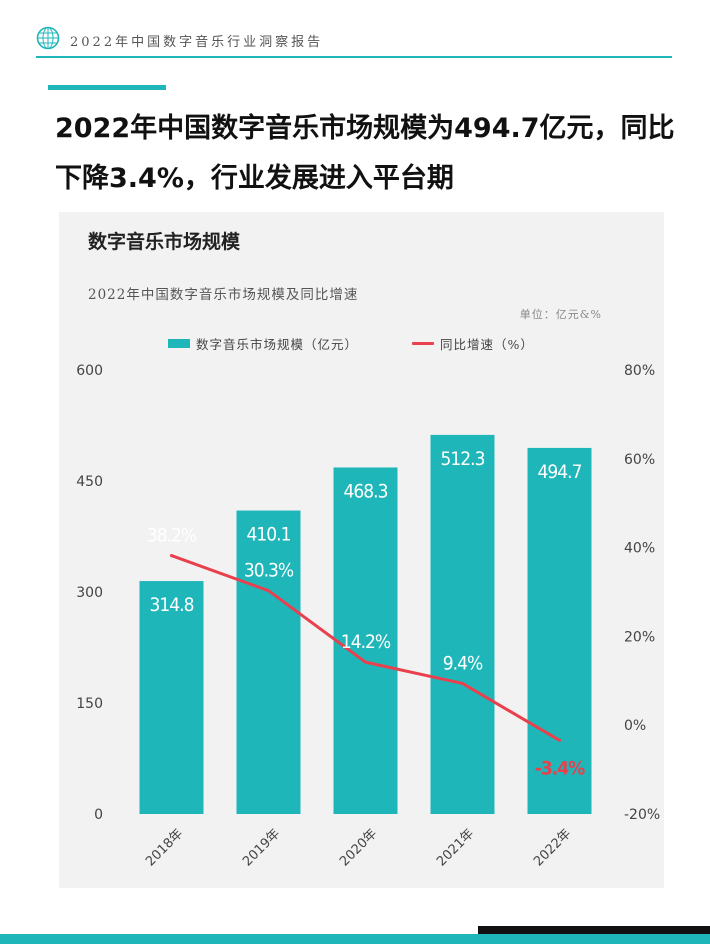 This screenshot has height=946, width=710. I want to click on legend-item-market-size: 数字音乐市场规模（亿元）, so click(263, 343).